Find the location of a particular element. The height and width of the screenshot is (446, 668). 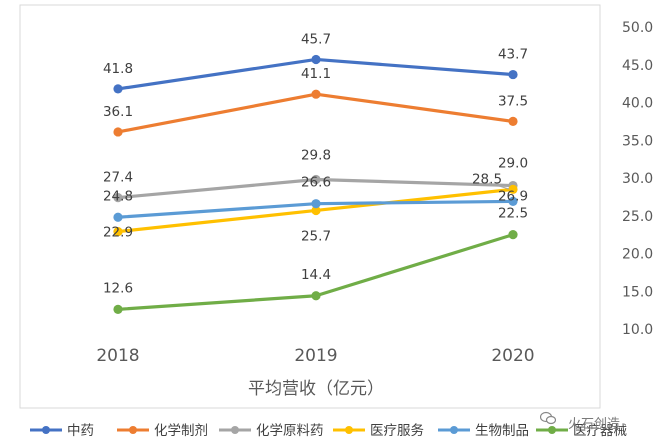

data-label: 27.4 is located at coordinates (118, 178).